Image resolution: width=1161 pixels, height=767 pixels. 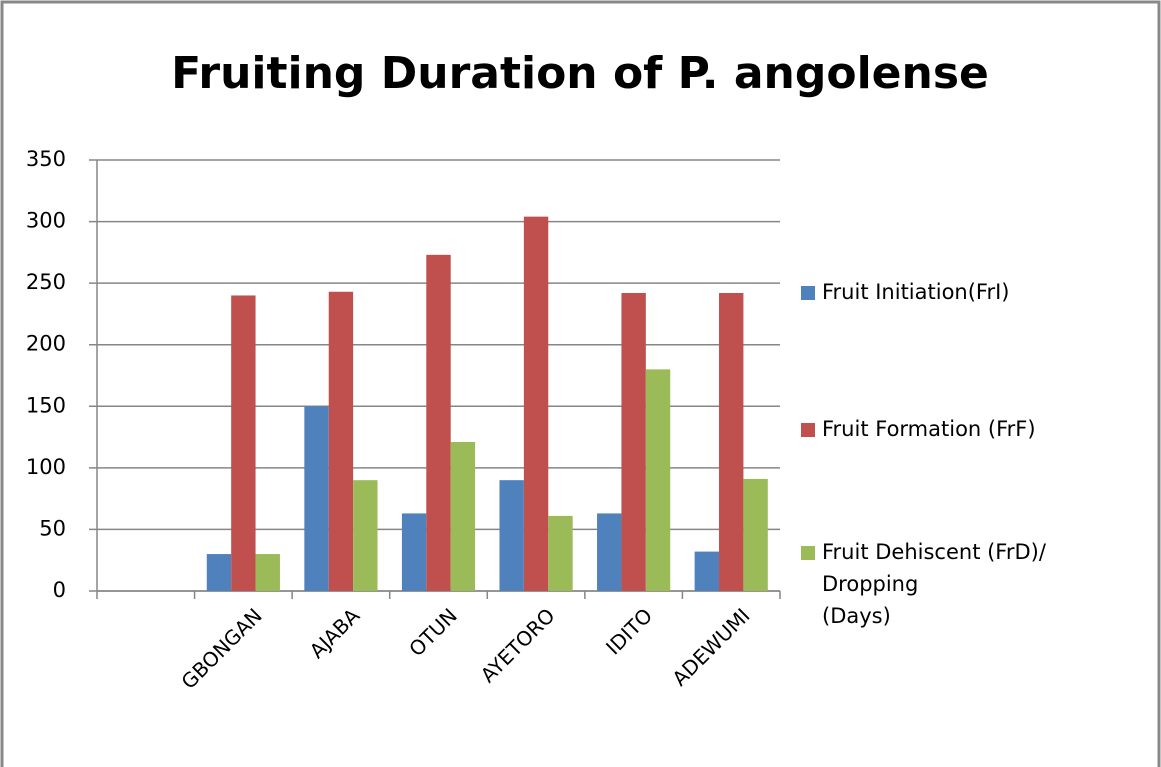 I want to click on x-tick-label: ADEWUMI, so click(x=710, y=646).